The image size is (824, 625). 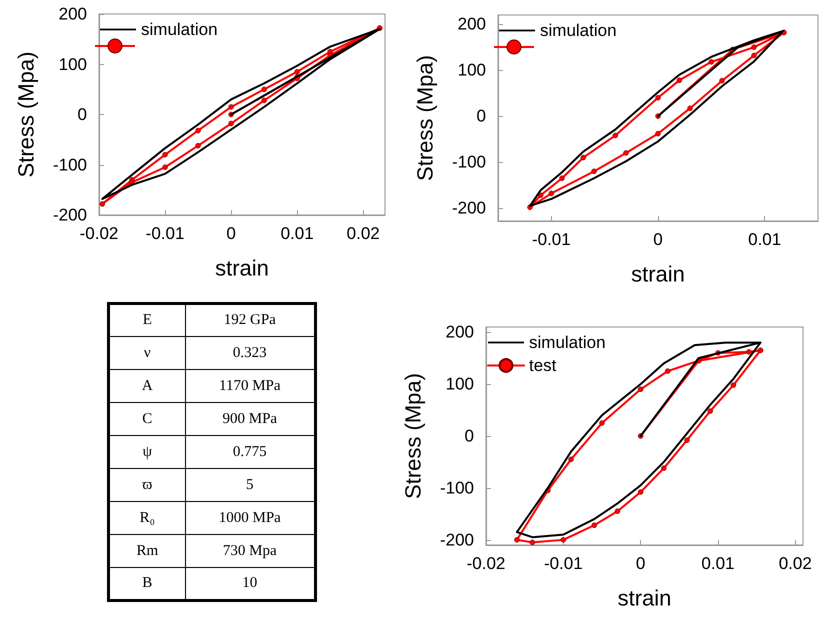 What do you see at coordinates (250, 452) in the screenshot?
I see `text: 0.775` at bounding box center [250, 452].